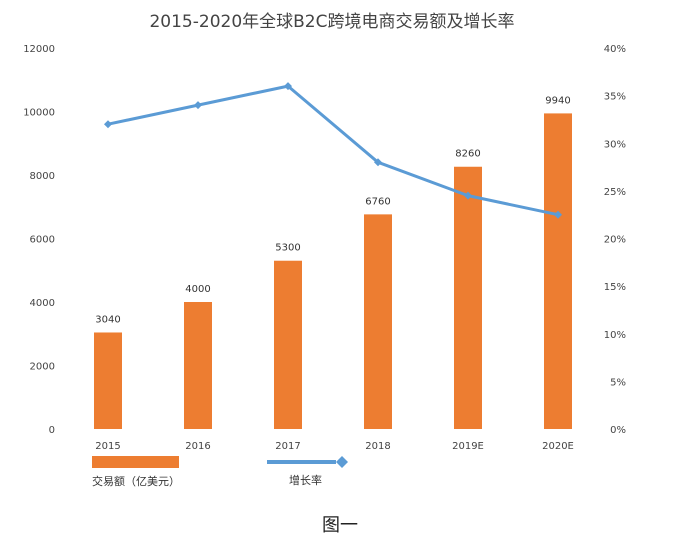 The width and height of the screenshot is (679, 554). I want to click on left-tick-label-6: 12000, so click(39, 49).